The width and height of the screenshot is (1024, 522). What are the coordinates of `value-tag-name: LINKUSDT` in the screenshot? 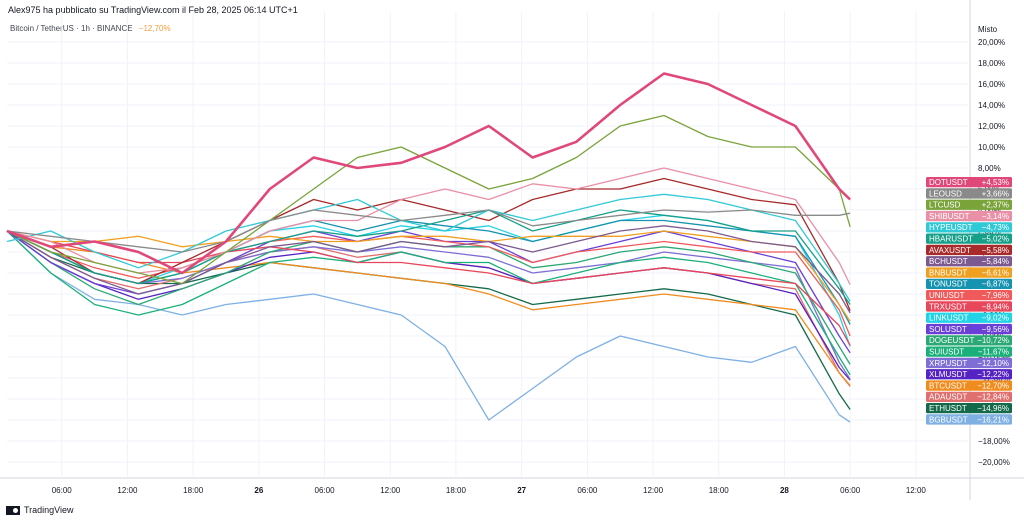 It's located at (949, 318).